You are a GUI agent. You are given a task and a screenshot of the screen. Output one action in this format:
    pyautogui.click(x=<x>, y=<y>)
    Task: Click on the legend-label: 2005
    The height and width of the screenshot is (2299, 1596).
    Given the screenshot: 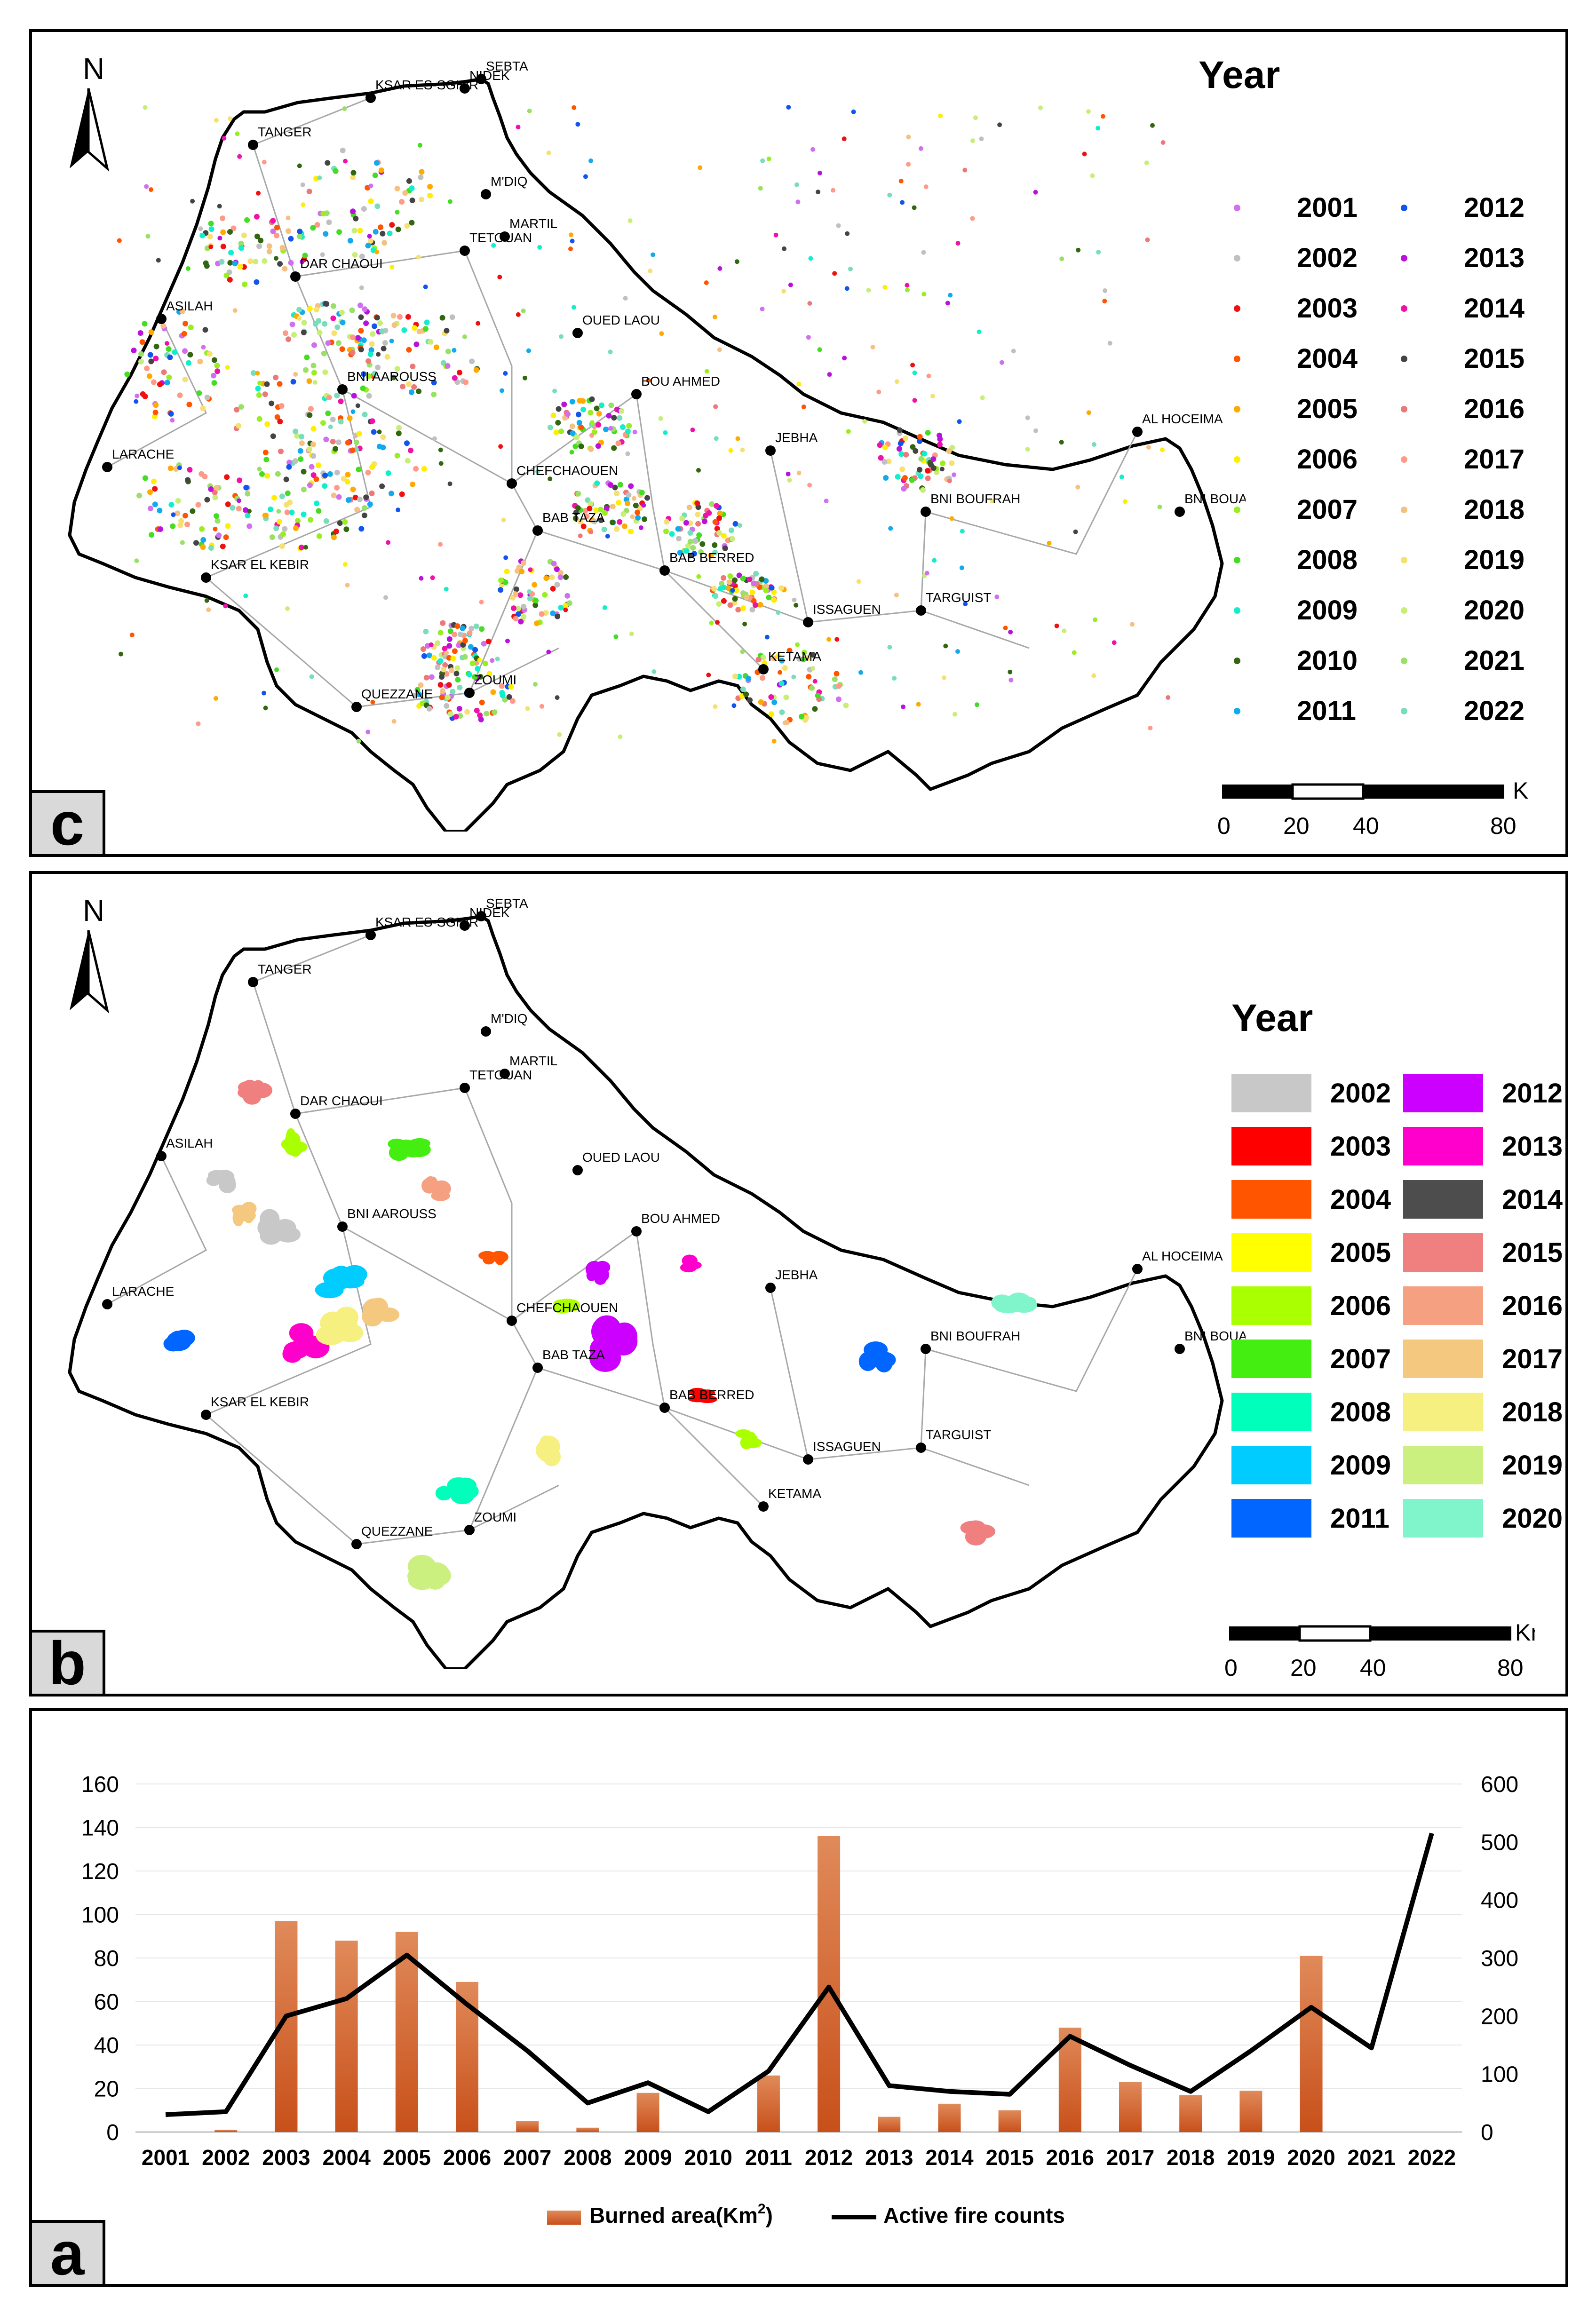 What is the action you would take?
    pyautogui.click(x=1360, y=1252)
    